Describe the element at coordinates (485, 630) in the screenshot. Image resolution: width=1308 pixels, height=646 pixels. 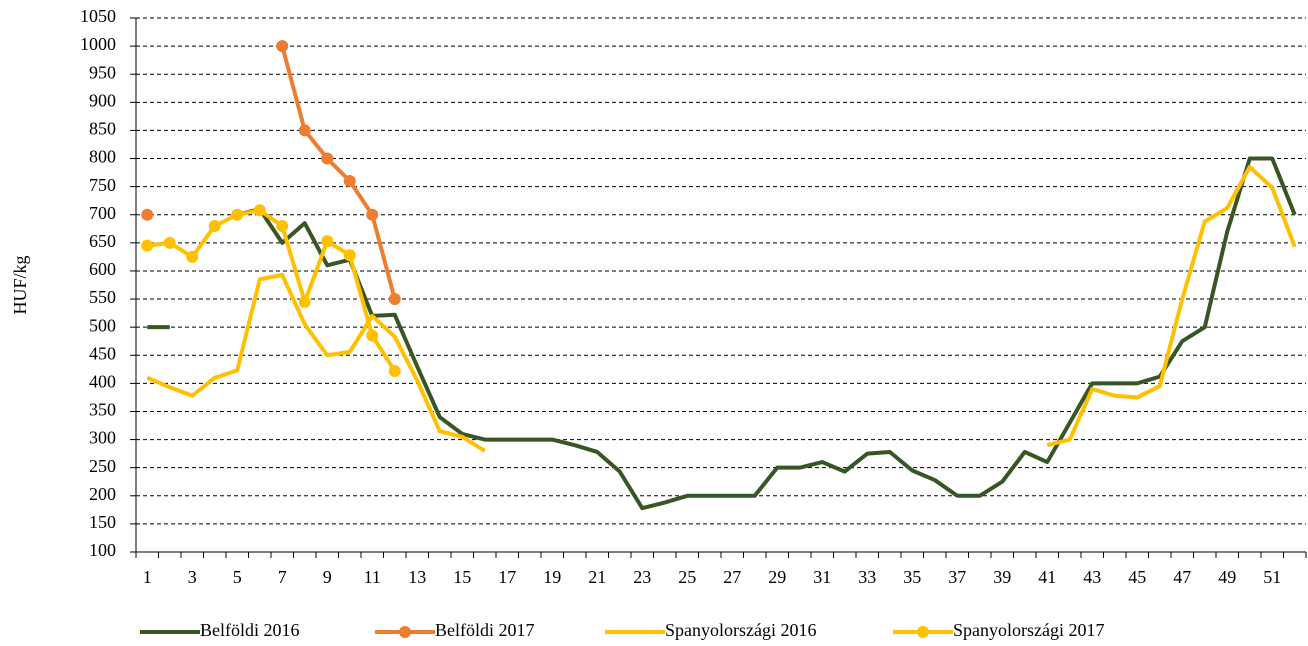
I see `legend-label: Belföldi 2017` at that location.